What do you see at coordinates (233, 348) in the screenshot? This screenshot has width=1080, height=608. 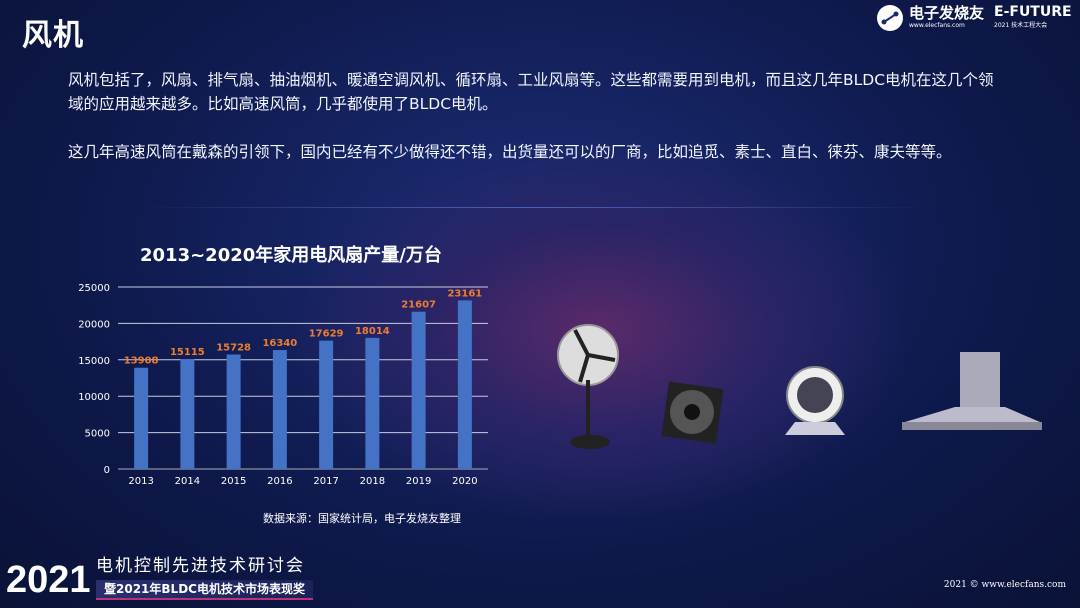 I see `data-label: 15728` at bounding box center [233, 348].